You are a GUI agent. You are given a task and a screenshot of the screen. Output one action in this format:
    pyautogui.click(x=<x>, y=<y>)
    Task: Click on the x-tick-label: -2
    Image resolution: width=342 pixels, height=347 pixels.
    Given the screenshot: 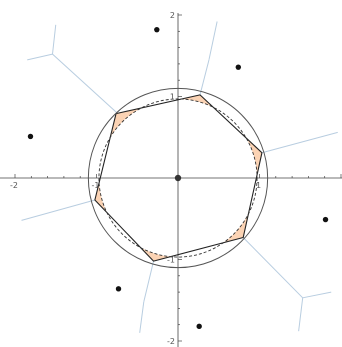 What is the action you would take?
    pyautogui.click(x=14, y=185)
    